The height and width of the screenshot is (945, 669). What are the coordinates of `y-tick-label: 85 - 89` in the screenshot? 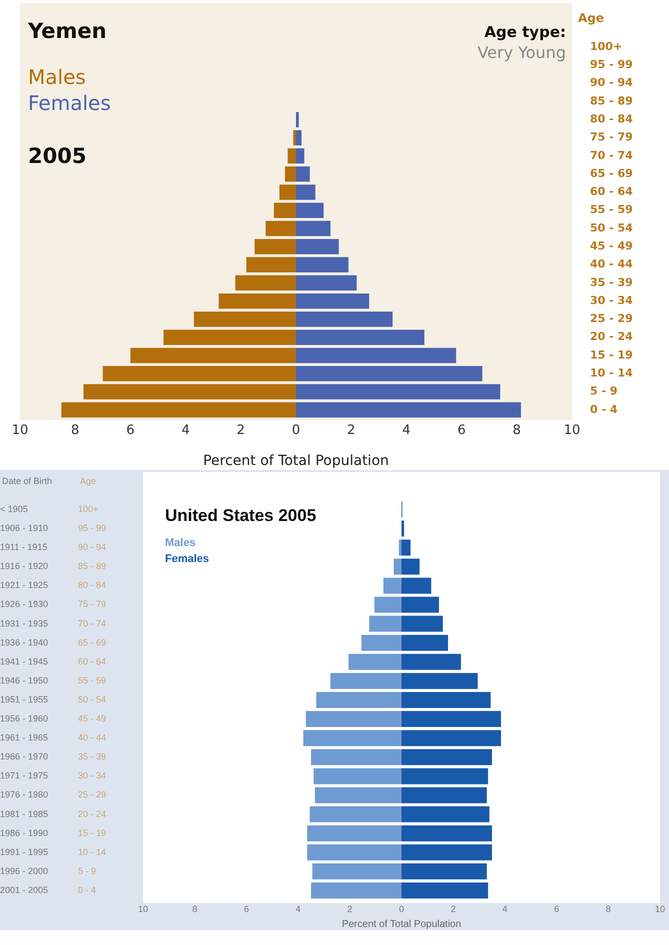 It's located at (611, 101).